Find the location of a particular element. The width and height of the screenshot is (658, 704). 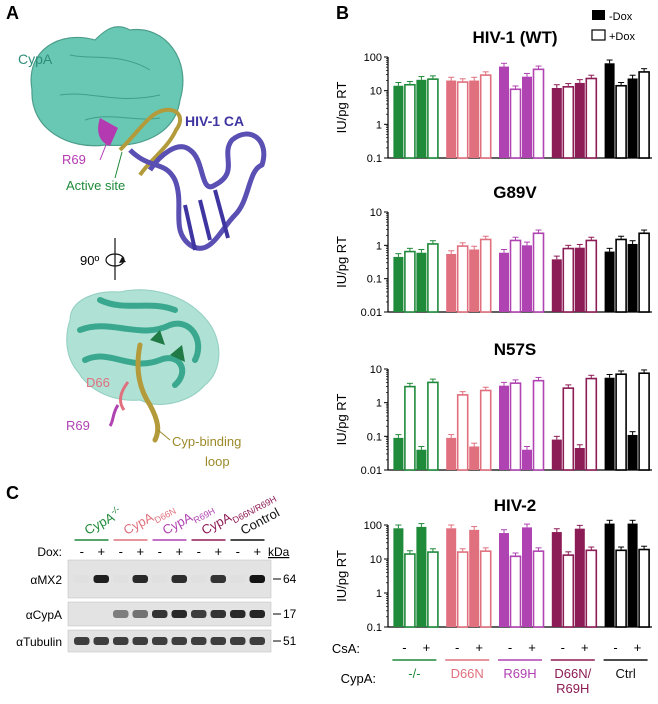

legend: -Dox +Dox is located at coordinates (613, 26).